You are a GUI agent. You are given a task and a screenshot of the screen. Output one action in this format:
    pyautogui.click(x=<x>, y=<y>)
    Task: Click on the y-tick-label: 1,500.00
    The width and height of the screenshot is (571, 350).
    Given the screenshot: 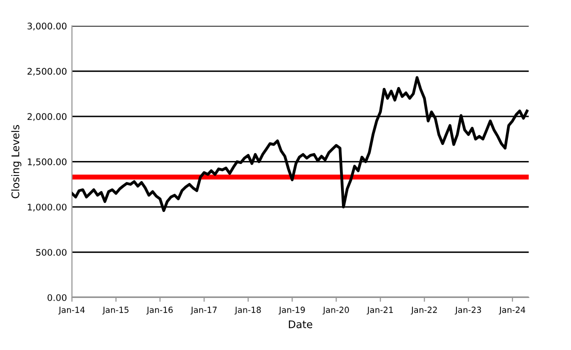 What is the action you would take?
    pyautogui.click(x=47, y=162)
    